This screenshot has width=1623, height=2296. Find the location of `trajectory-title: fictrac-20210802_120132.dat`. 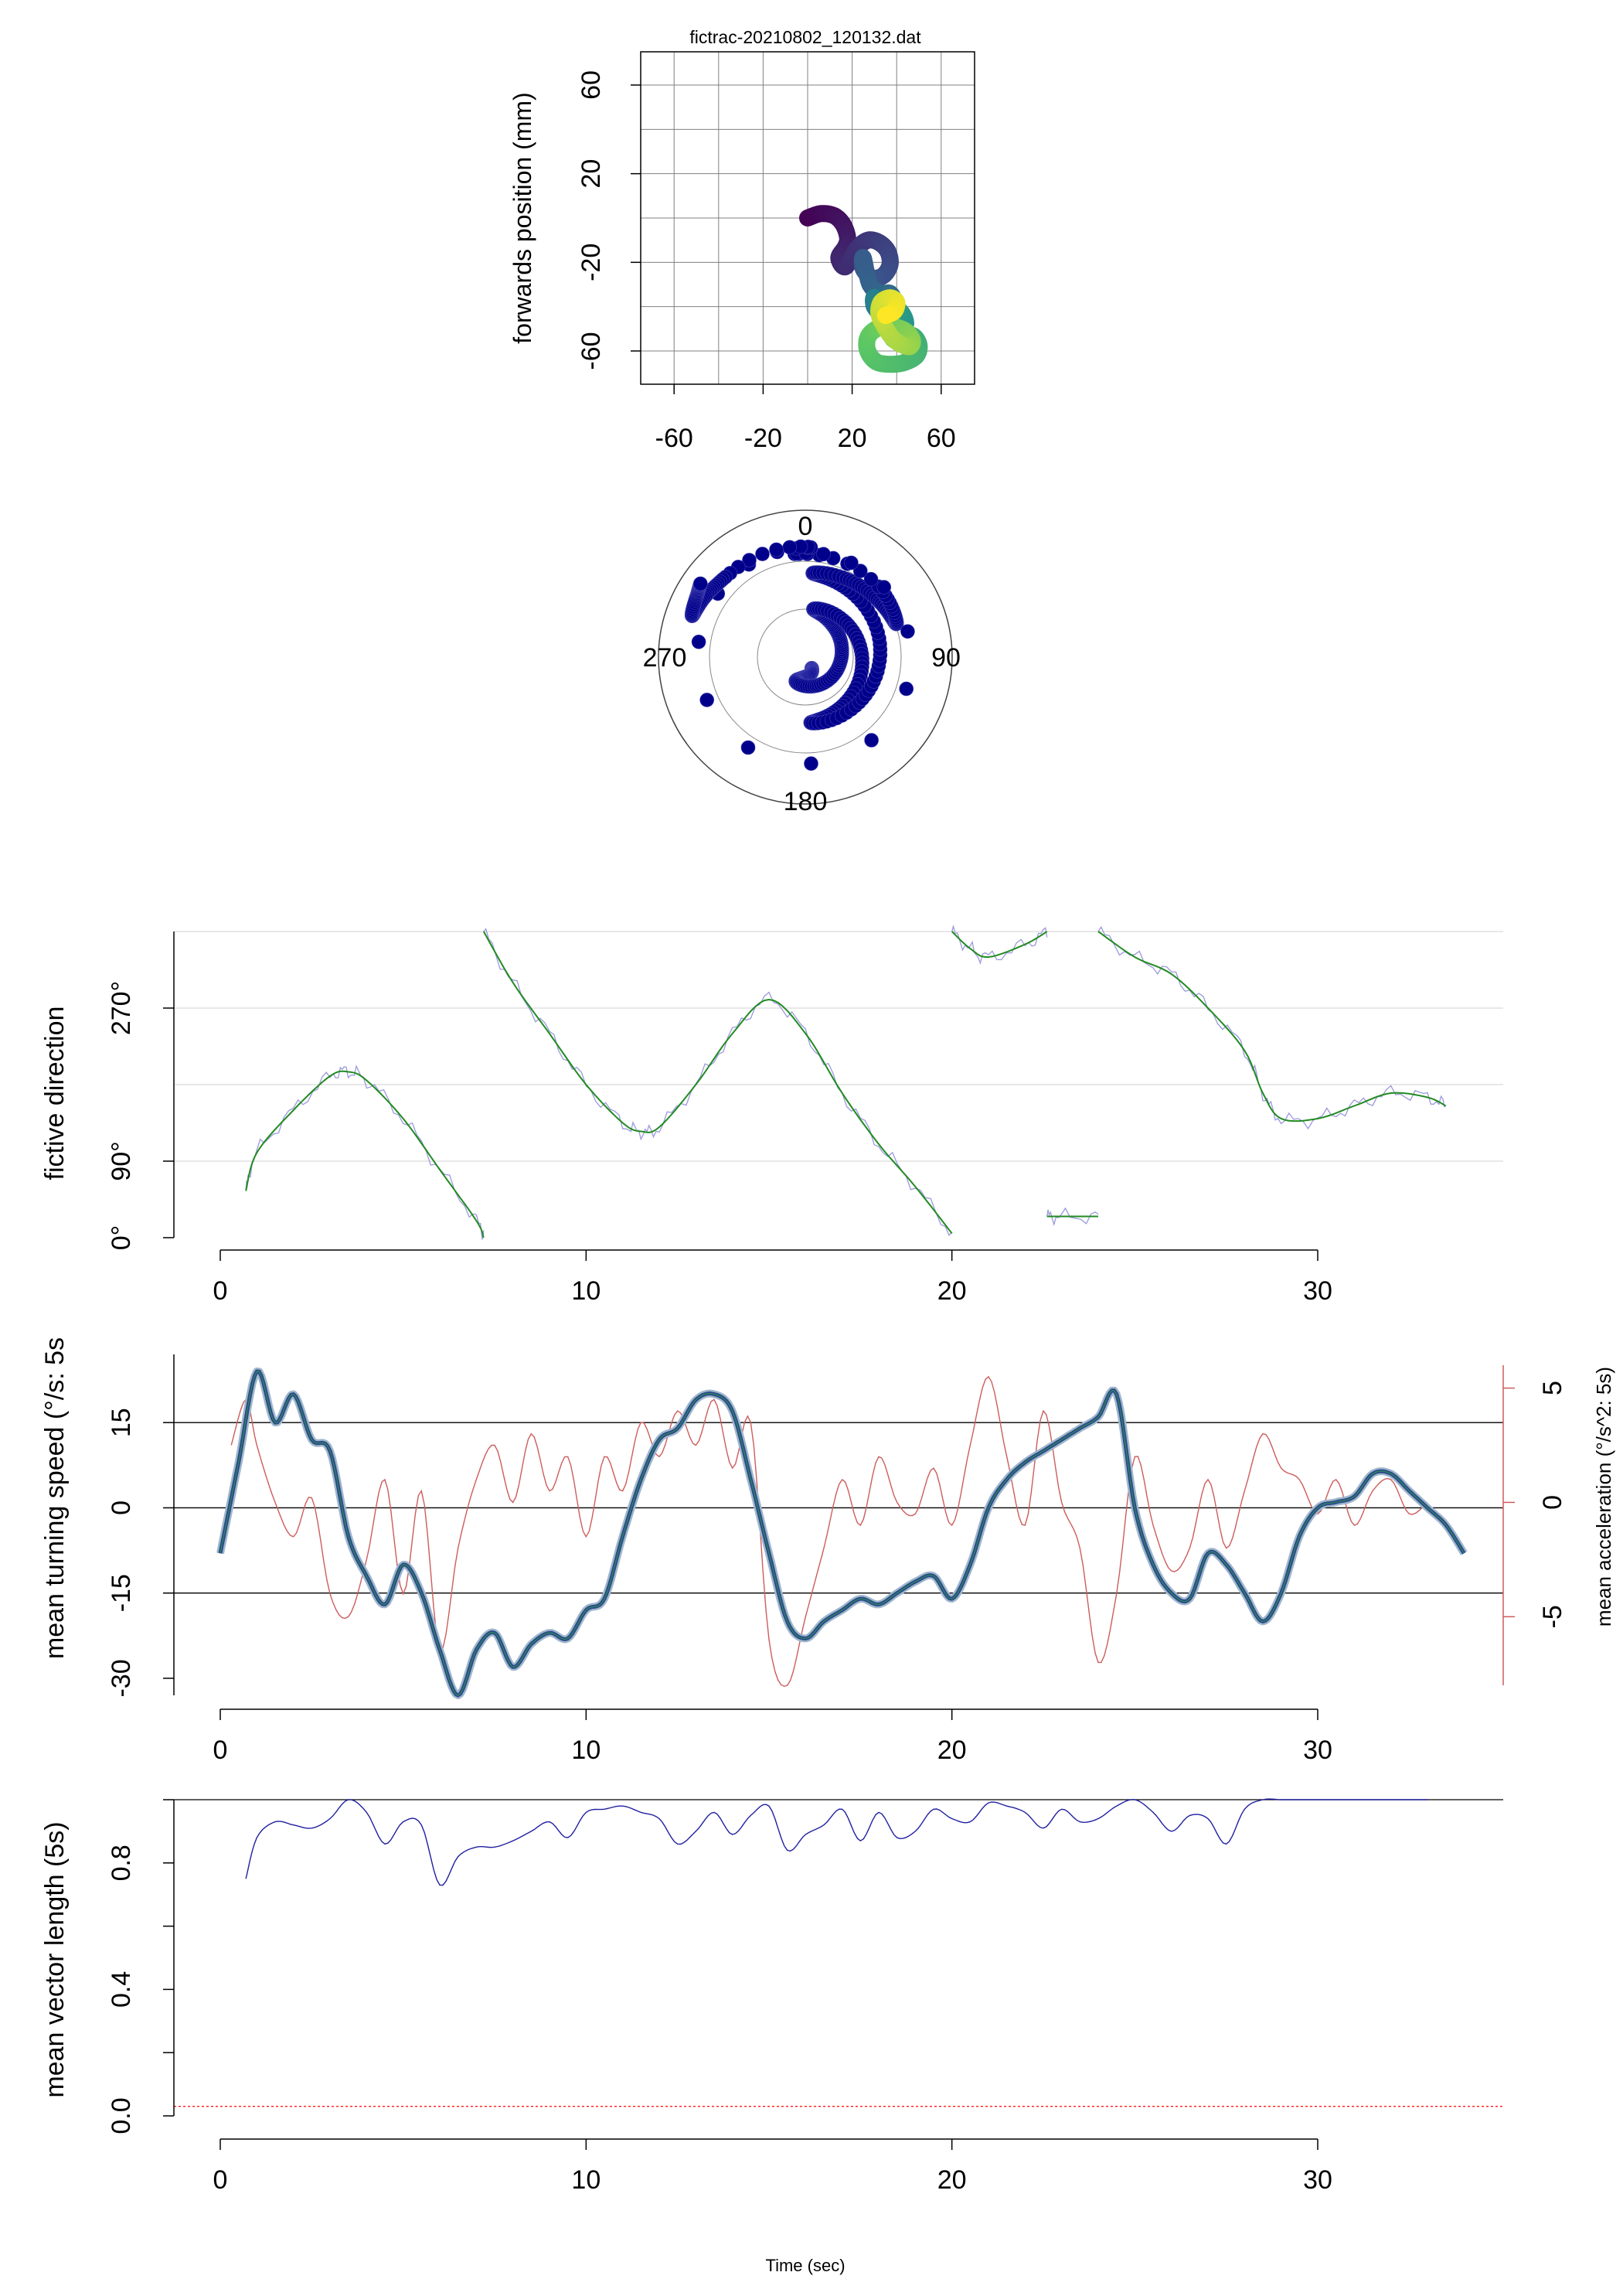

trajectory-title: fictrac-20210802_120132.dat is located at coordinates (805, 37).